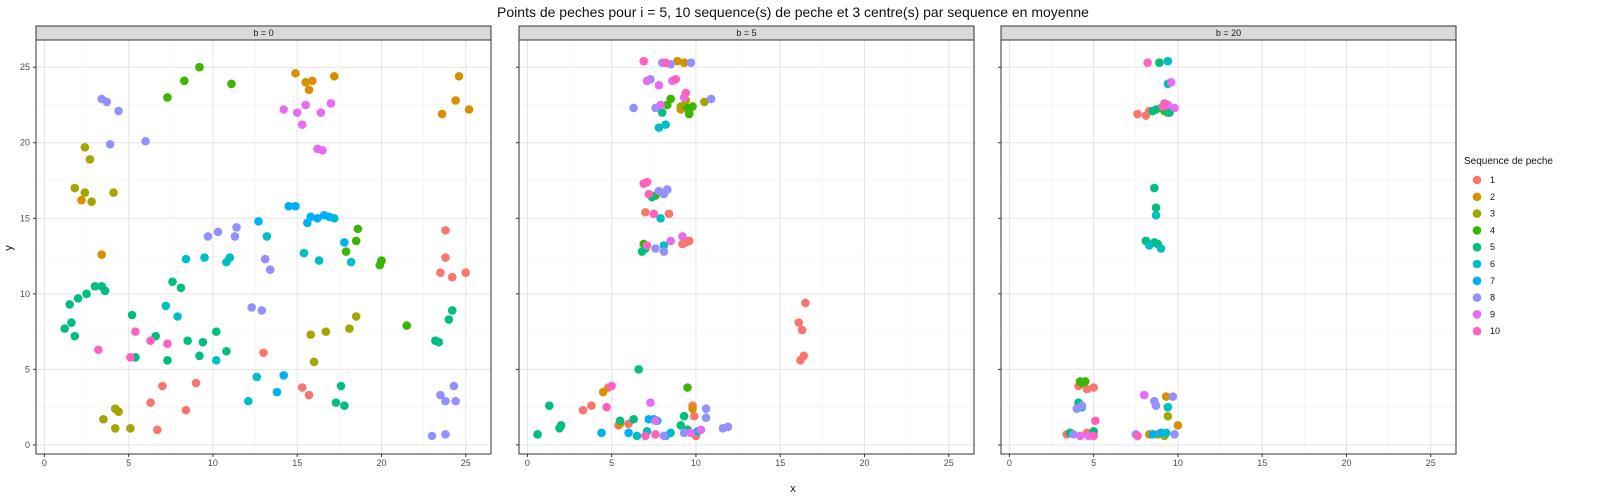  Describe the element at coordinates (128, 463) in the screenshot. I see `x-tick-label: 5` at that location.